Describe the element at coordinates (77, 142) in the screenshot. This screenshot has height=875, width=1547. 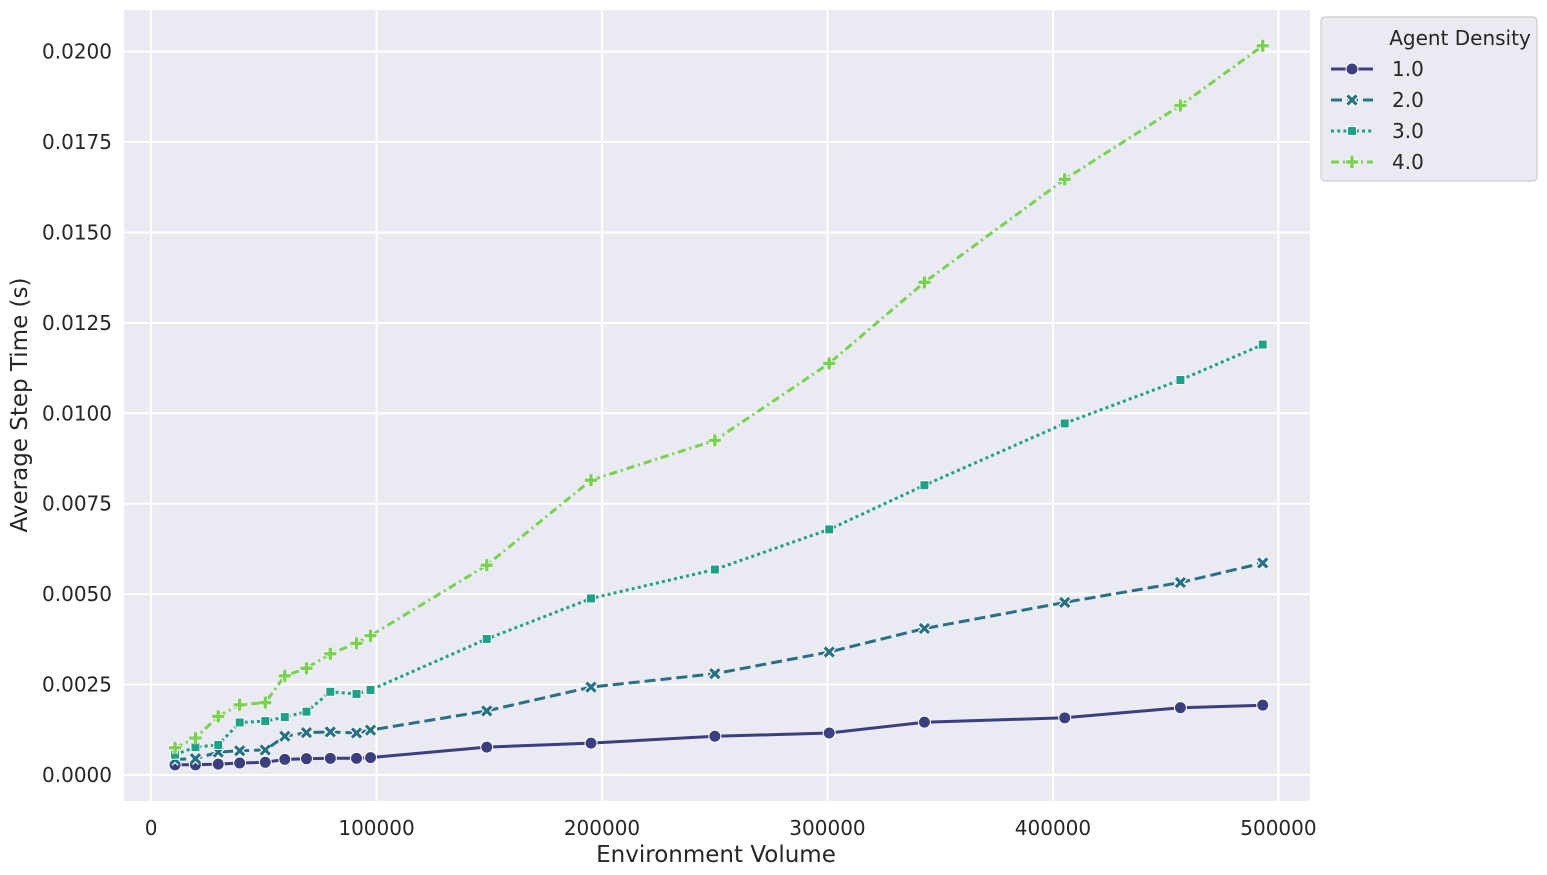
I see `y-tick-label: 0.0175` at that location.